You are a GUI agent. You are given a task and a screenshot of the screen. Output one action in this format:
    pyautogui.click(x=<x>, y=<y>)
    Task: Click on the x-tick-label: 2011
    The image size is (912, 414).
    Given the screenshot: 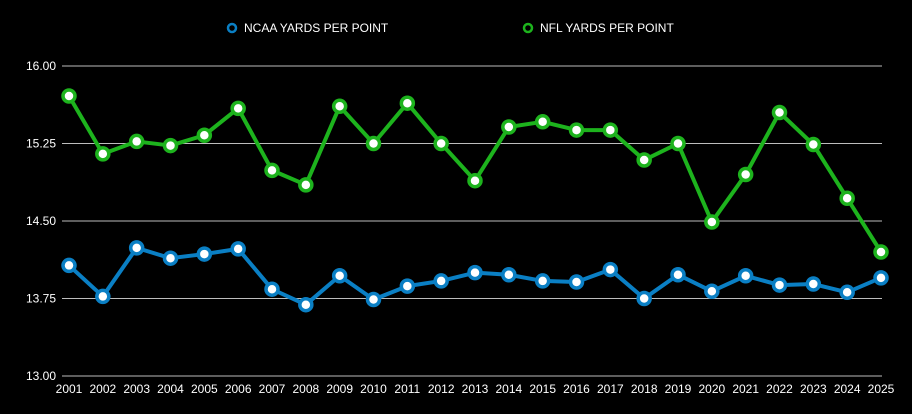 What is the action you would take?
    pyautogui.click(x=407, y=389)
    